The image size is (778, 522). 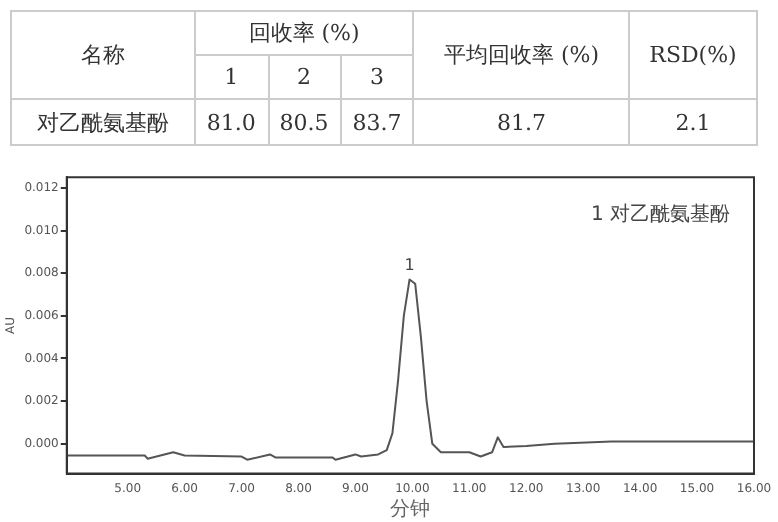 What do you see at coordinates (693, 55) in the screenshot?
I see `text: RSD(%)` at bounding box center [693, 55].